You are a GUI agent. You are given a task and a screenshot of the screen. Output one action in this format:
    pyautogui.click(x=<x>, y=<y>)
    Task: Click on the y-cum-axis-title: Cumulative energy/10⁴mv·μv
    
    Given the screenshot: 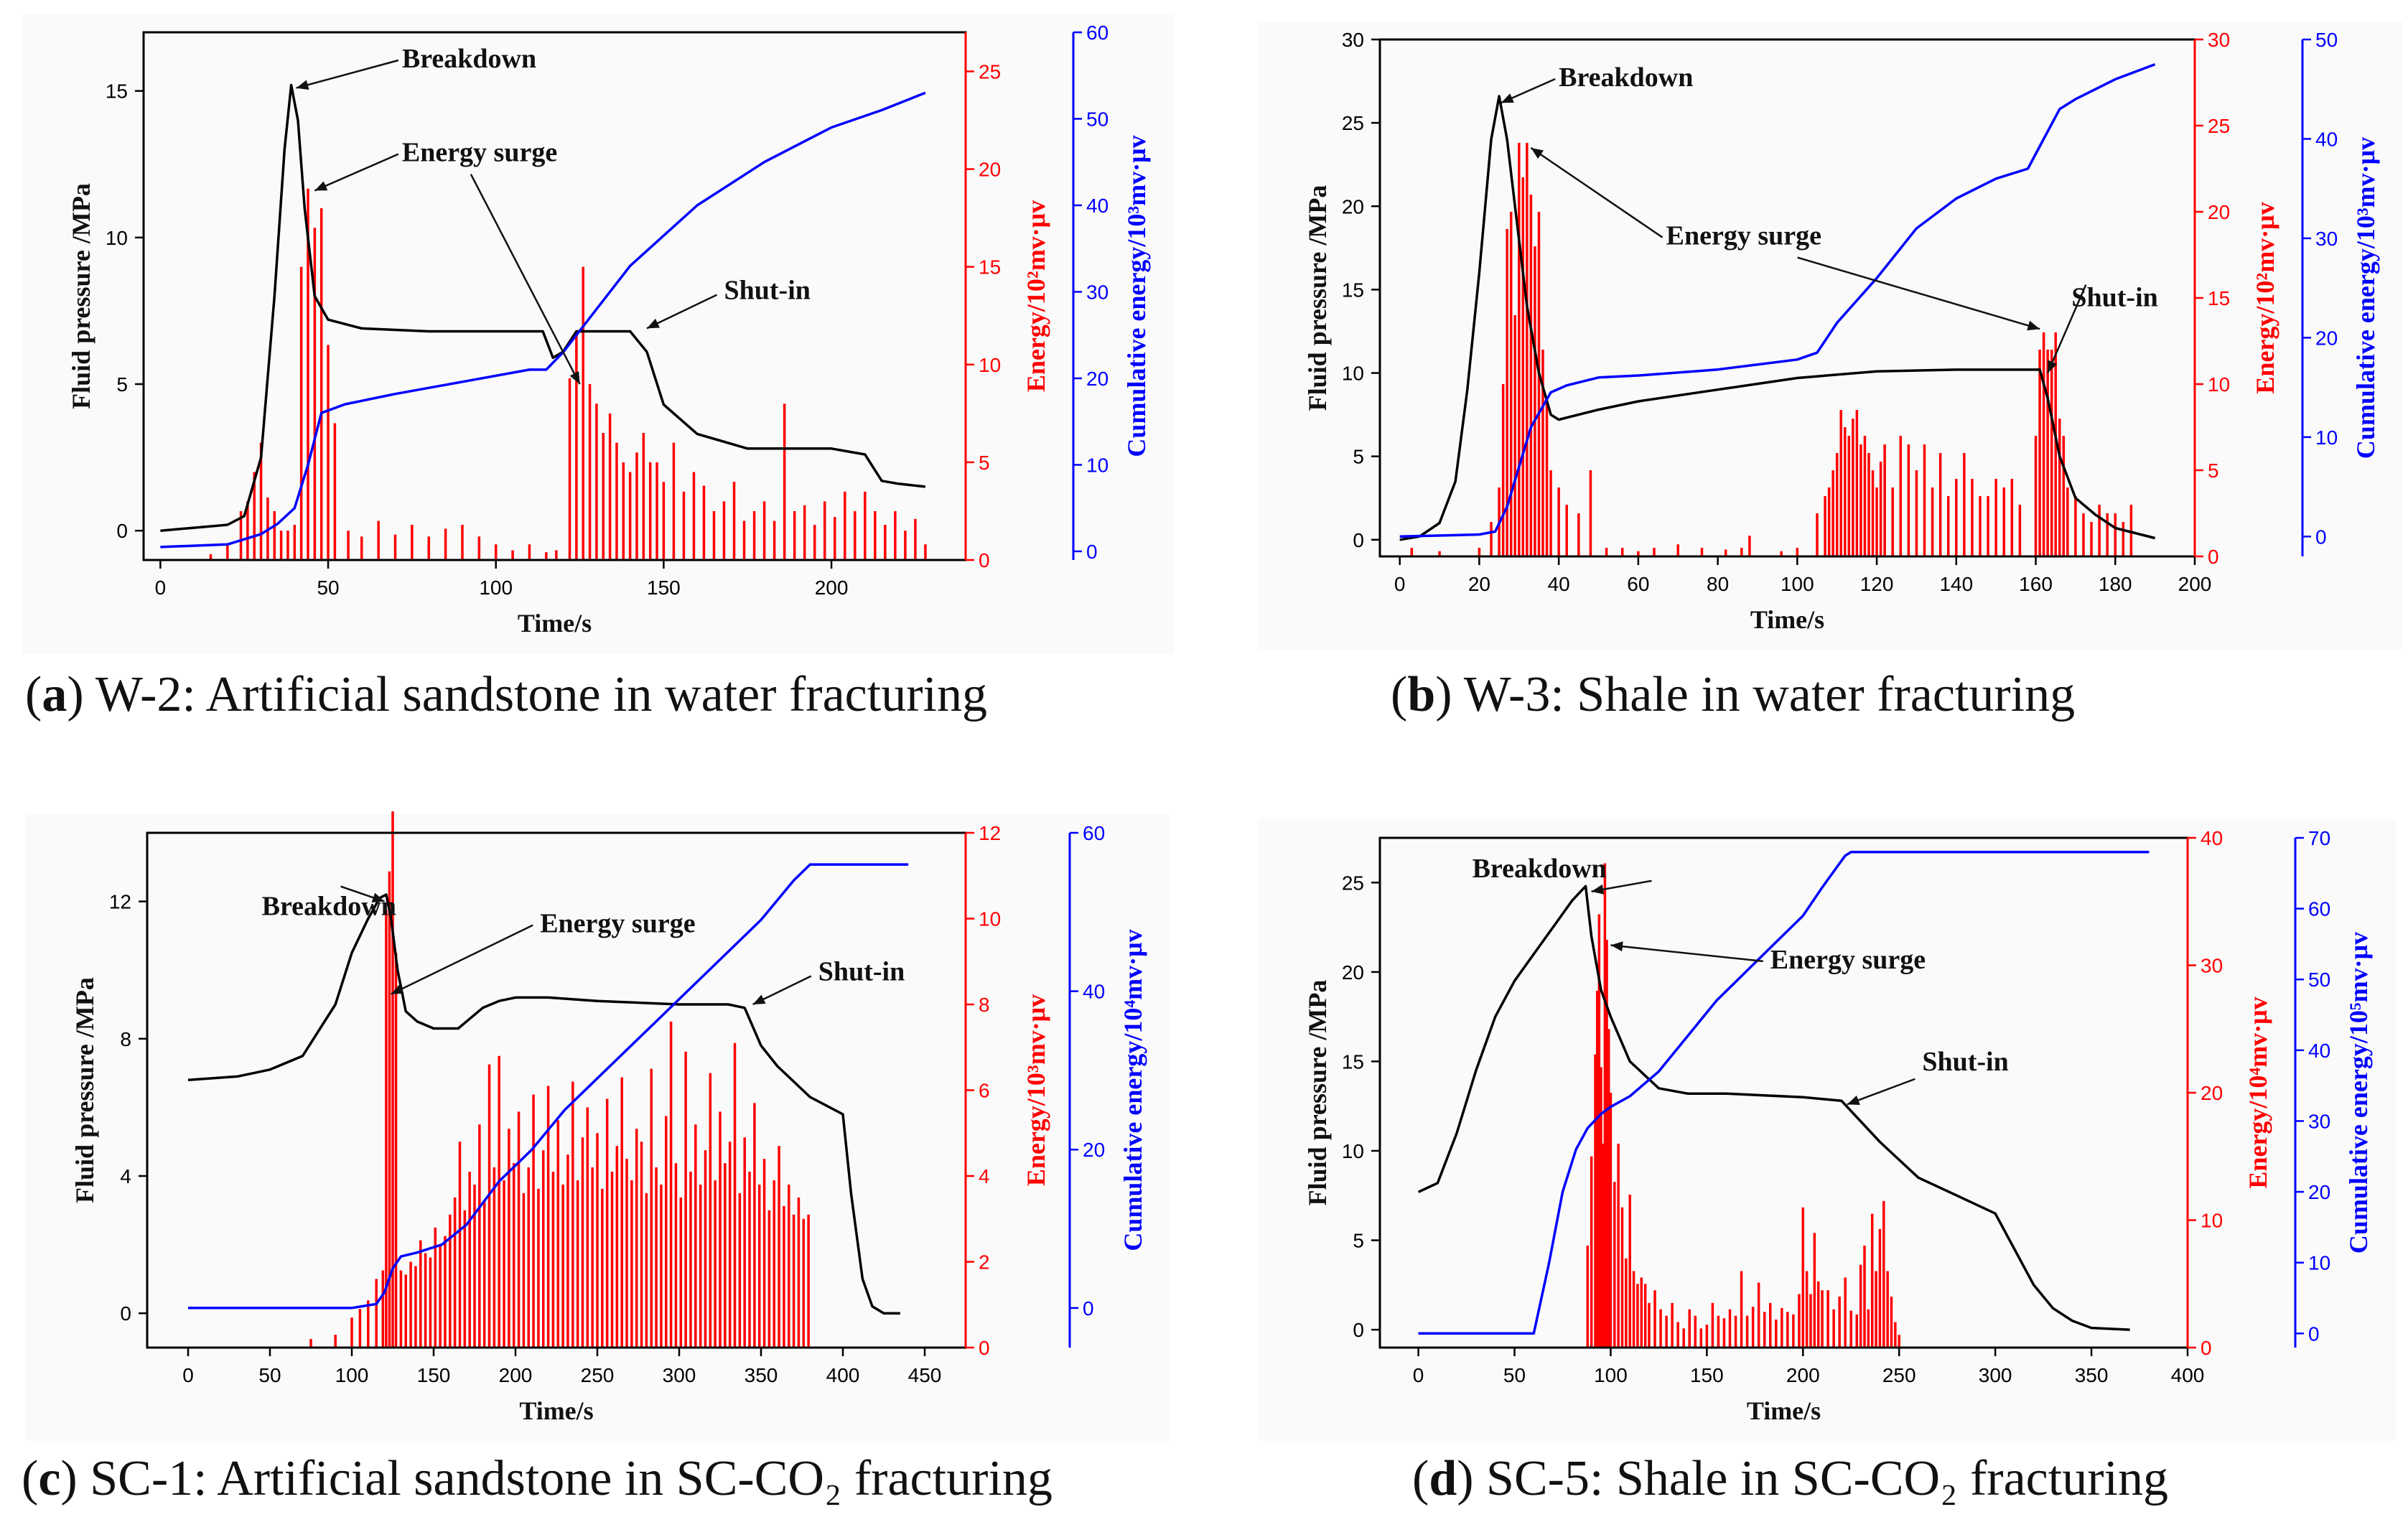 What is the action you would take?
    pyautogui.click(x=1133, y=1090)
    